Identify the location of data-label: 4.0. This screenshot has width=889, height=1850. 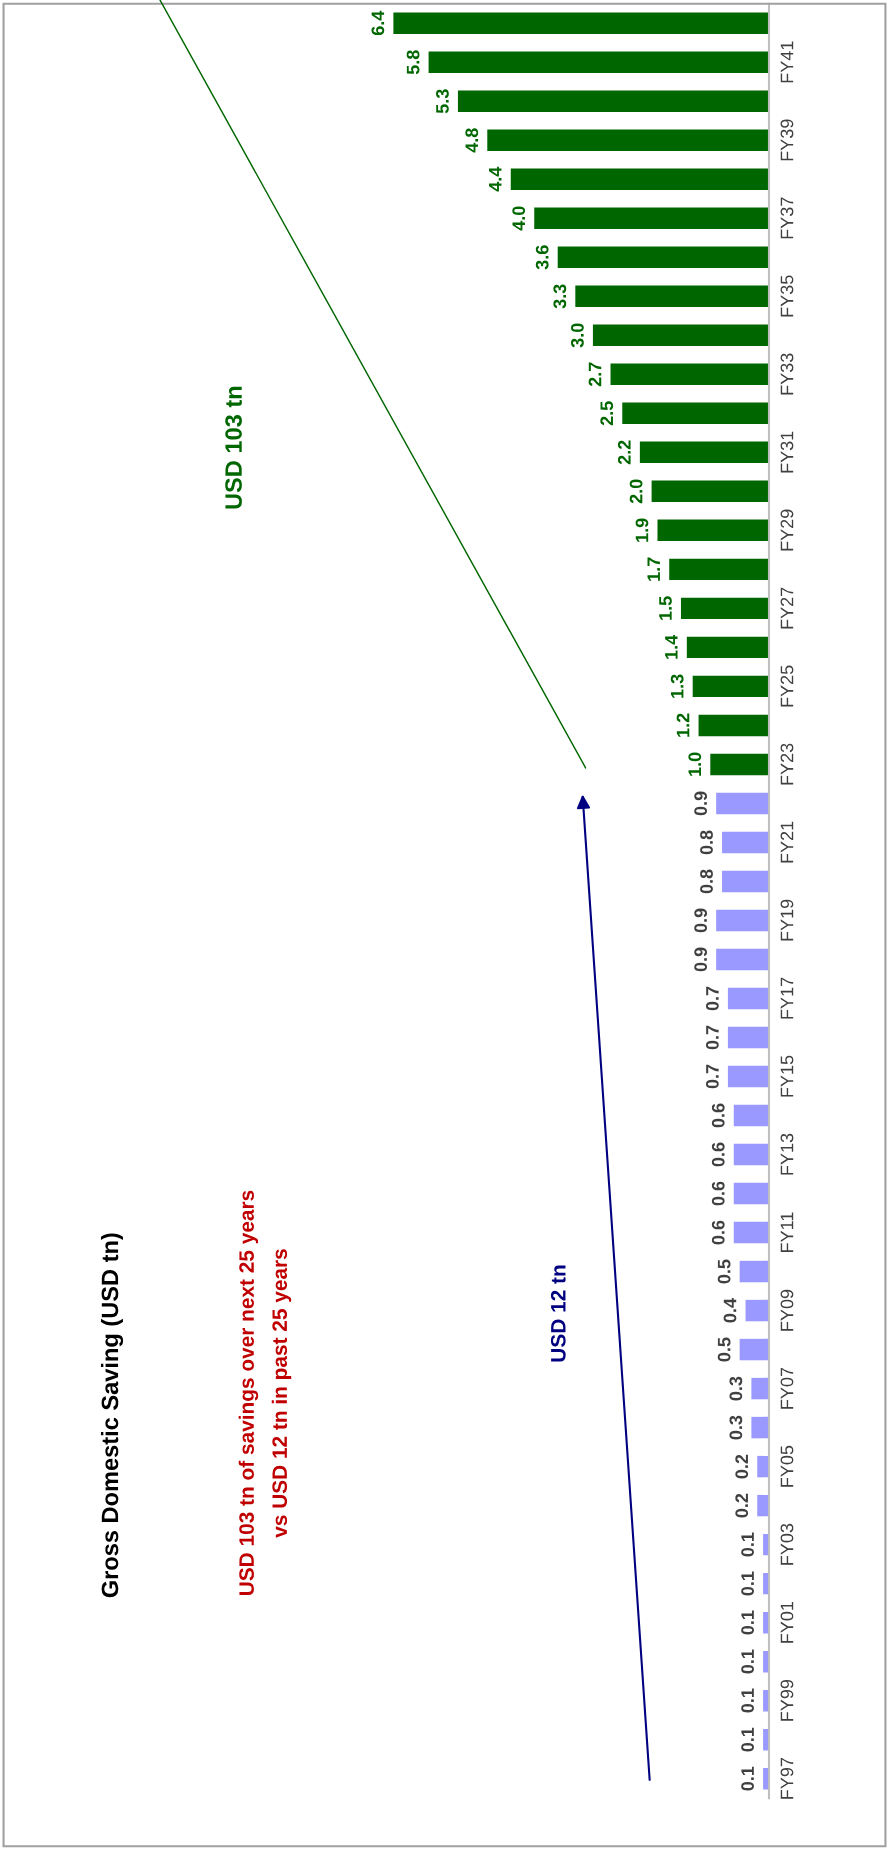
(519, 218).